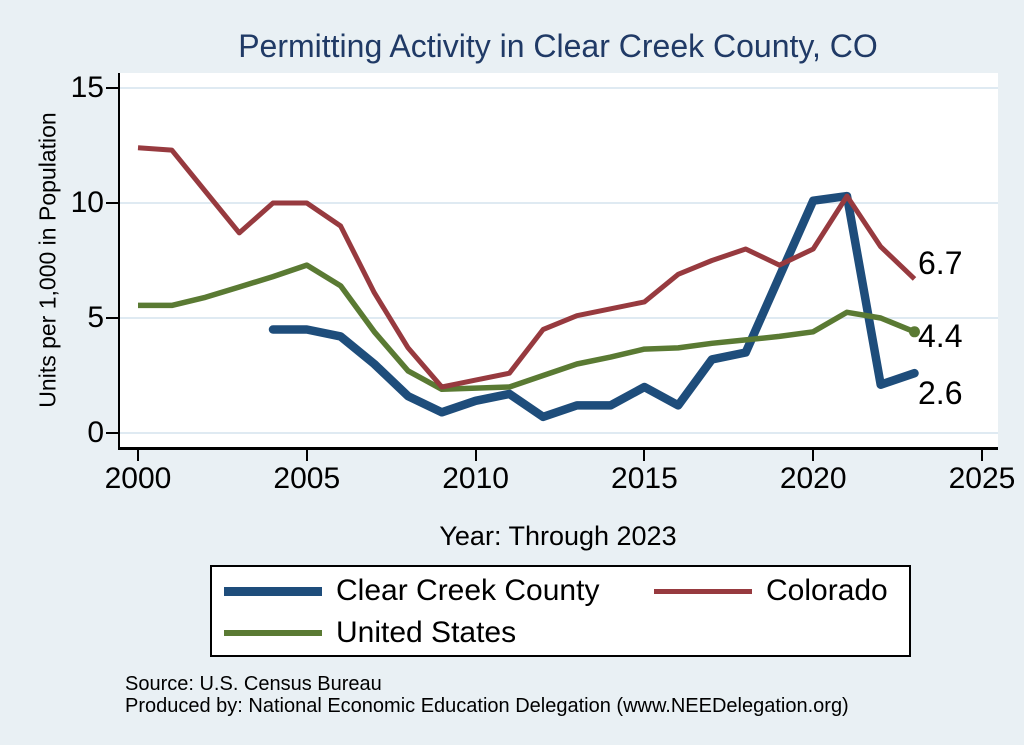 This screenshot has width=1024, height=745. I want to click on x-tick-label-2005: 2005, so click(307, 478).